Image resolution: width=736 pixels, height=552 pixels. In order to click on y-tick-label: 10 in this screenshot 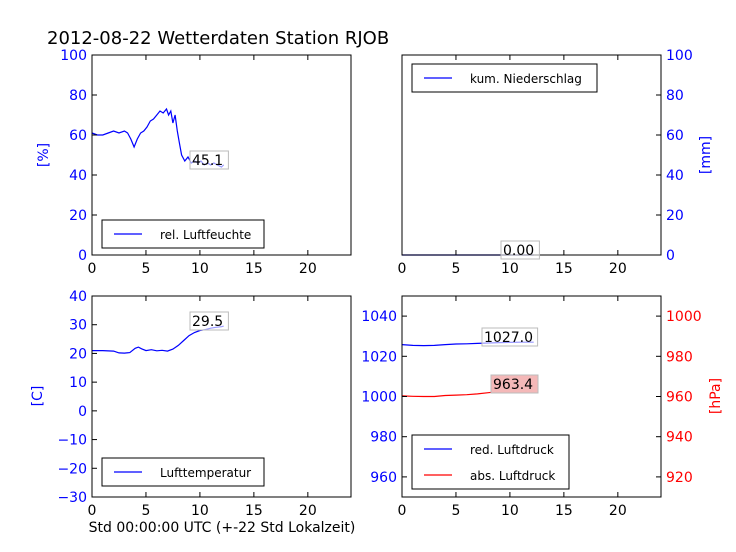, I will do `click(78, 383)`.